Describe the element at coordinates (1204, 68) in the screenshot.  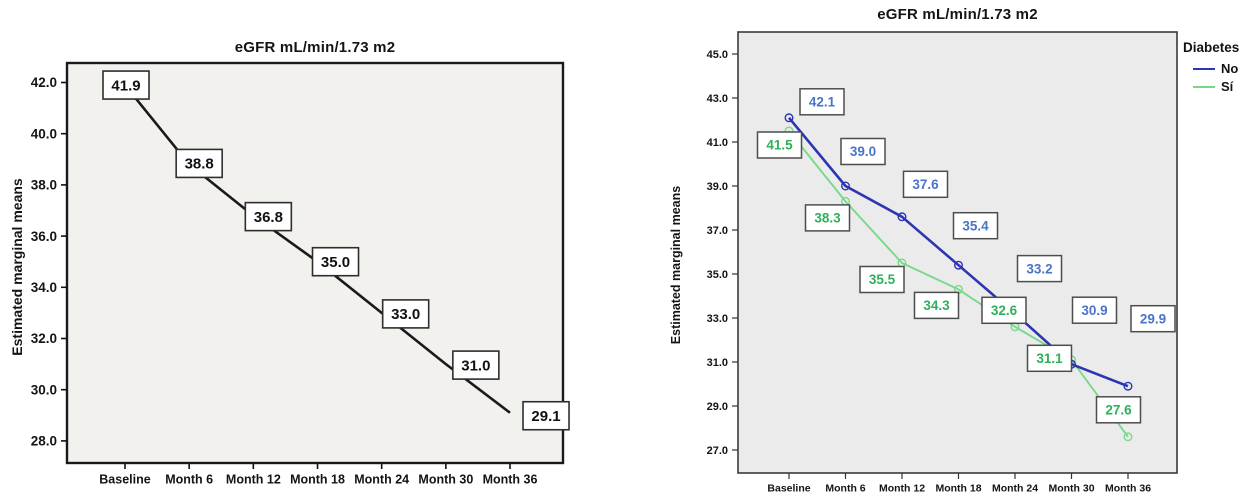
I see `legend-line-no-icon` at that location.